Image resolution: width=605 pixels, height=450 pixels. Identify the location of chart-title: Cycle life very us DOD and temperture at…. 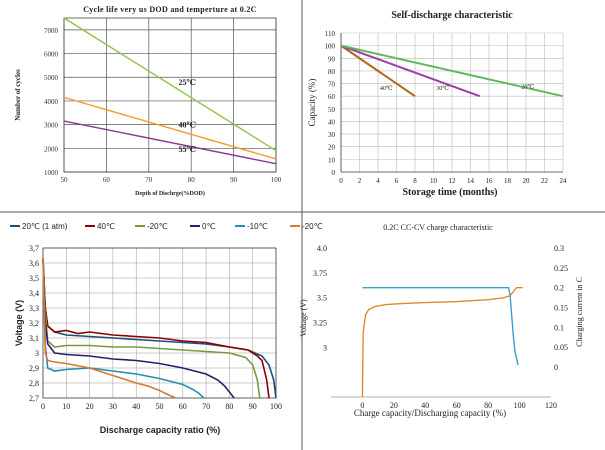
(170, 9).